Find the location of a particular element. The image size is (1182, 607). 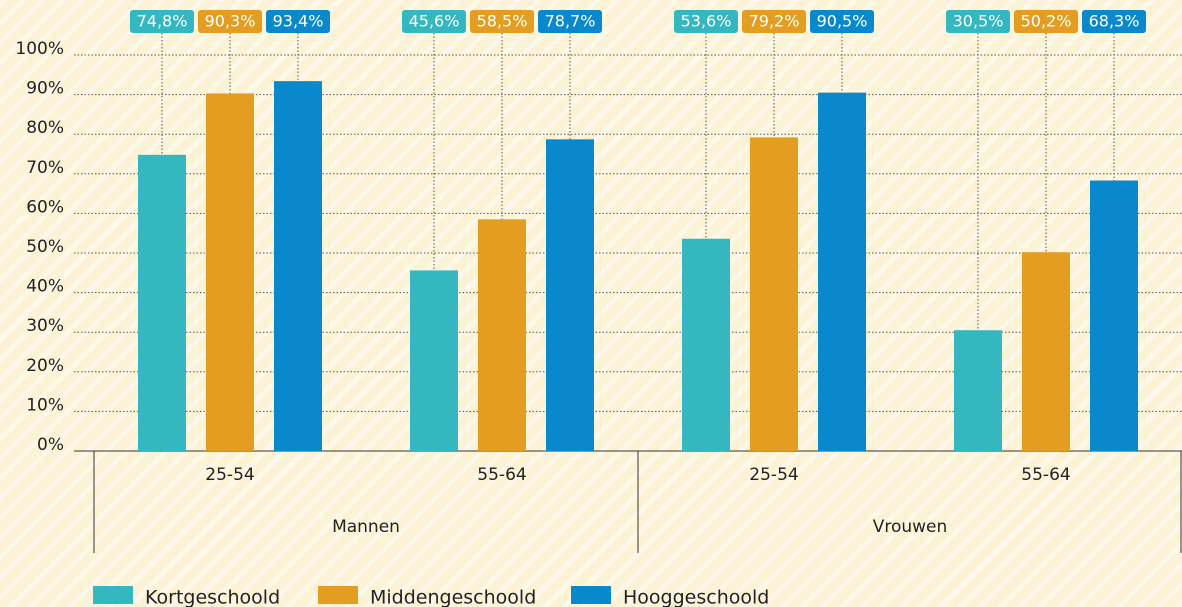

group-label: Vrouwen is located at coordinates (910, 527).